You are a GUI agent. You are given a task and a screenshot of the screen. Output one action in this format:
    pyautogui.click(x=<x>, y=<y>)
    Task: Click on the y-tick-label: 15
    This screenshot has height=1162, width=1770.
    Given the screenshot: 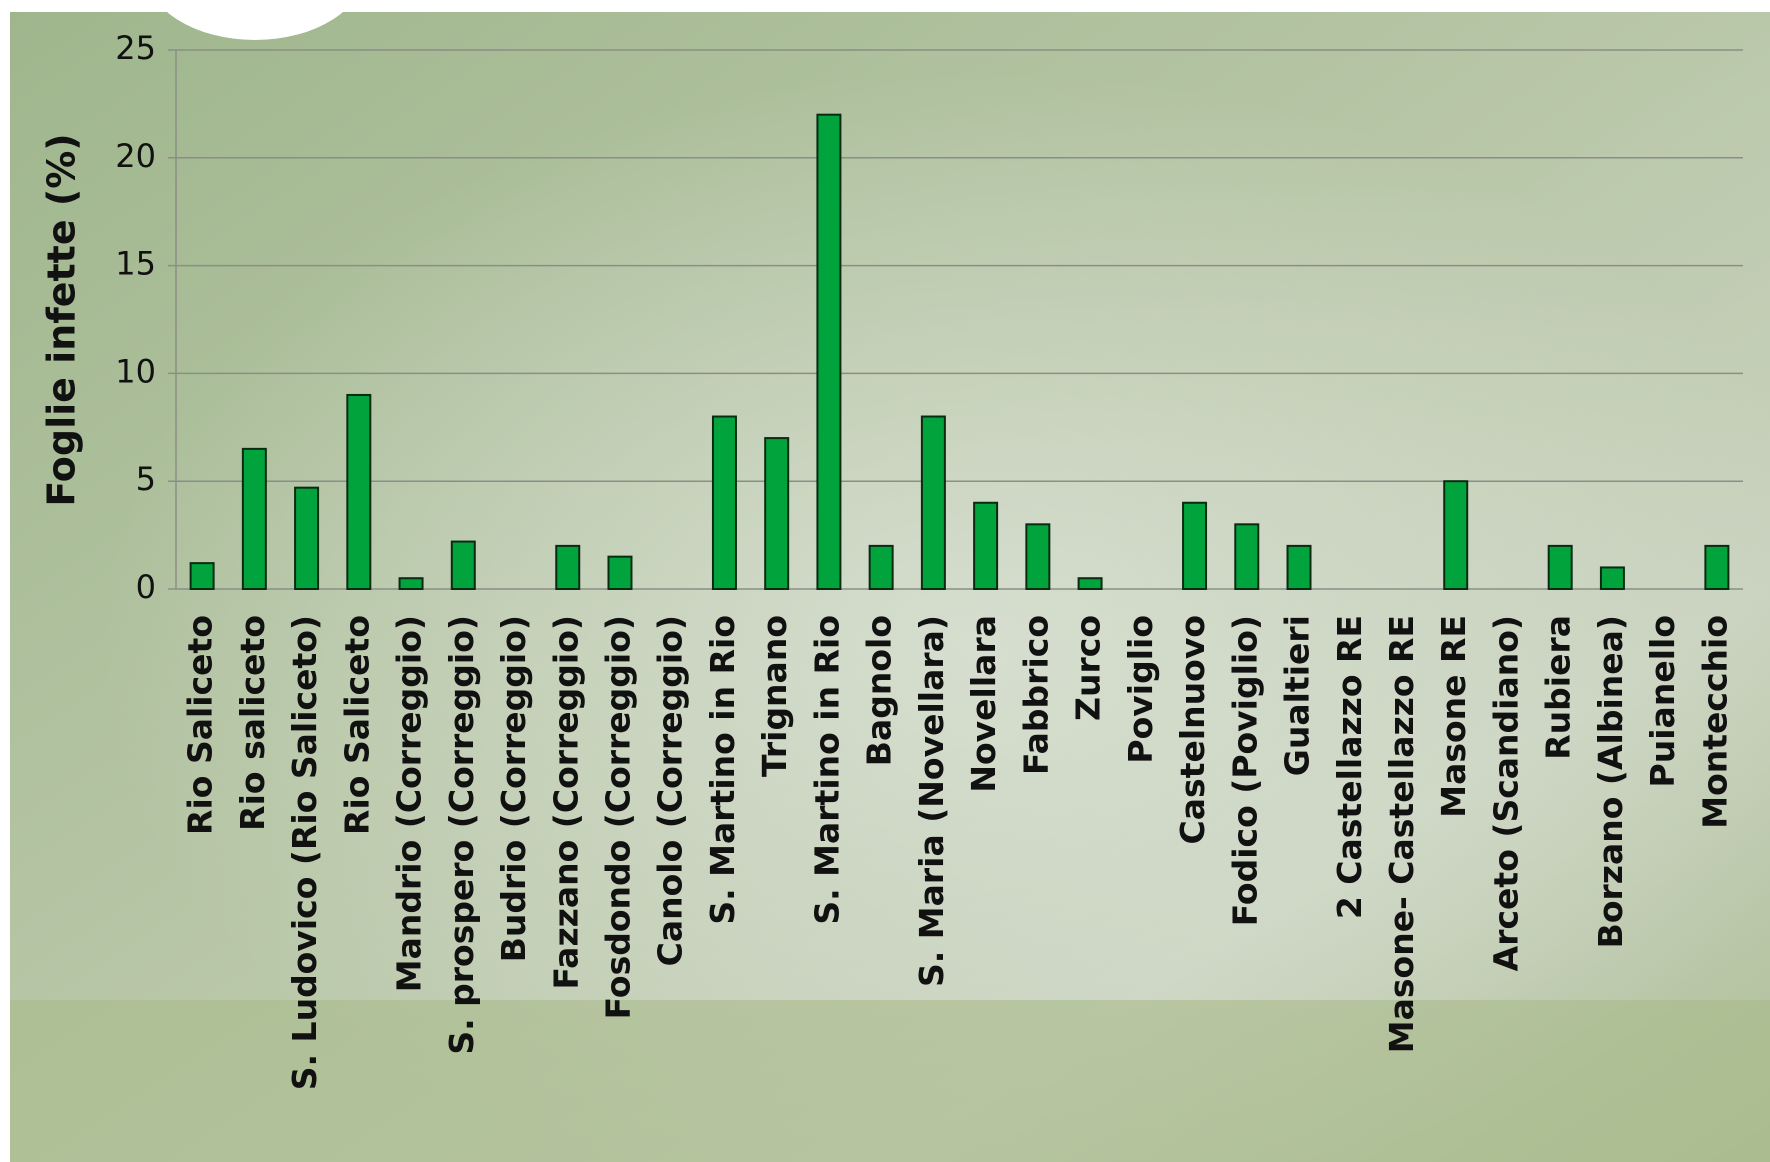 What is the action you would take?
    pyautogui.click(x=135, y=264)
    